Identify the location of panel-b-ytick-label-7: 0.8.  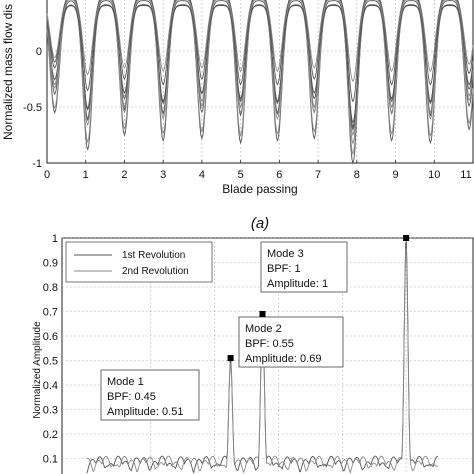
(50, 288).